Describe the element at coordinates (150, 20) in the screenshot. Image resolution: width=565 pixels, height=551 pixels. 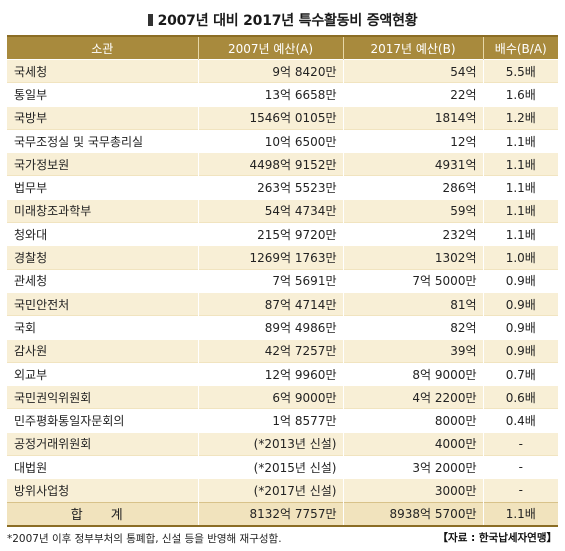
I see `title-bullet-icon` at that location.